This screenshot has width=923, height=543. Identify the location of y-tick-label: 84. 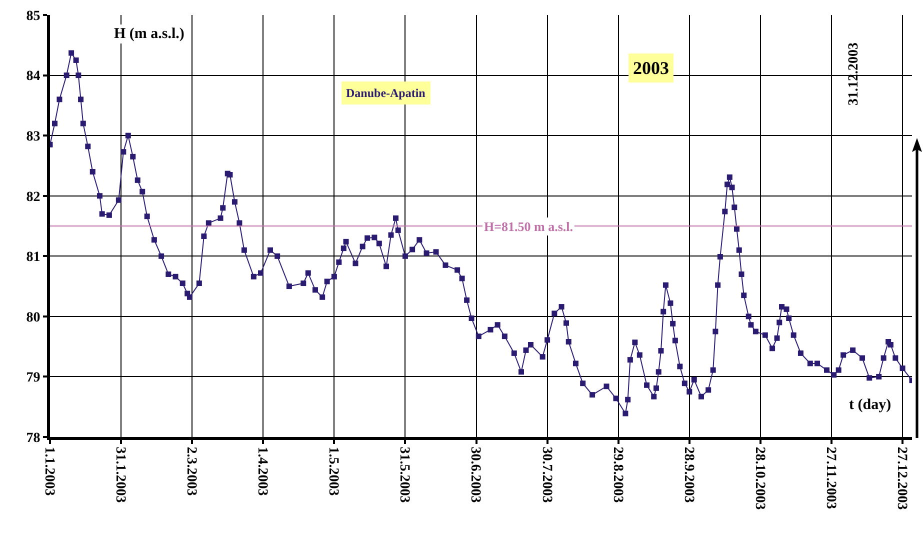
(33, 76).